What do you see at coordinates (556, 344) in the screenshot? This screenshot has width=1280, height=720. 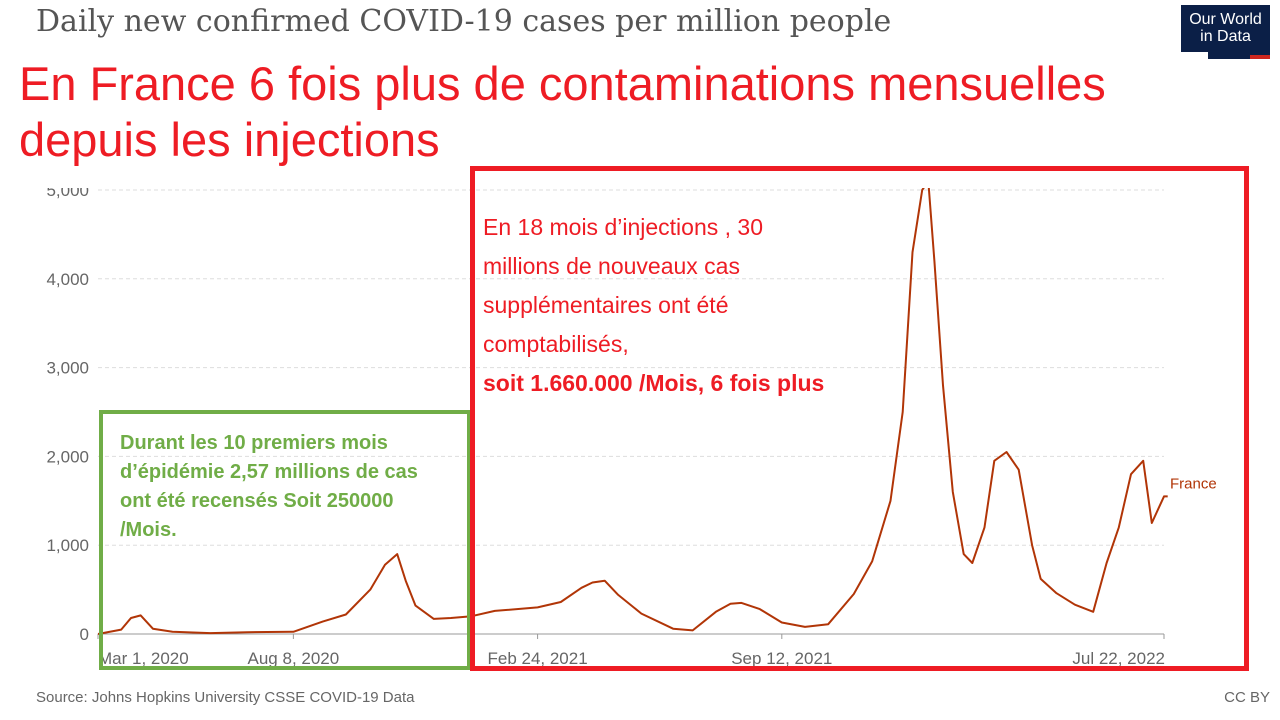 I see `red-annotation-line: comptabilisés,` at bounding box center [556, 344].